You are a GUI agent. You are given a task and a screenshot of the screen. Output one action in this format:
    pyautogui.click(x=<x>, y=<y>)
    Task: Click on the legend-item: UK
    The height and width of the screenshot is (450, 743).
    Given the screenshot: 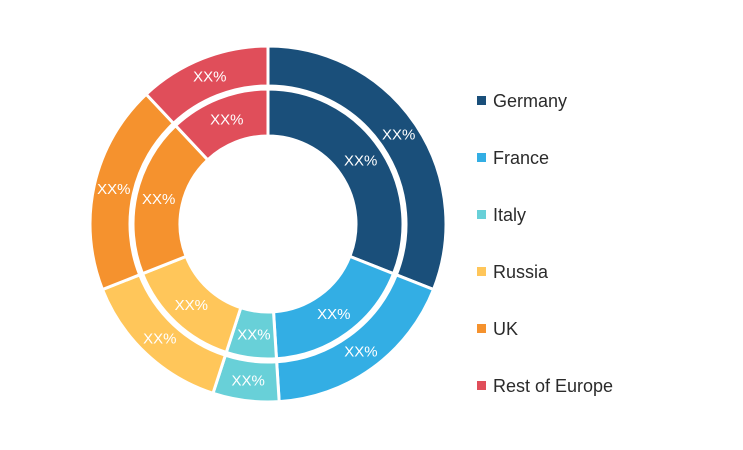 What is the action you would take?
    pyautogui.click(x=602, y=328)
    